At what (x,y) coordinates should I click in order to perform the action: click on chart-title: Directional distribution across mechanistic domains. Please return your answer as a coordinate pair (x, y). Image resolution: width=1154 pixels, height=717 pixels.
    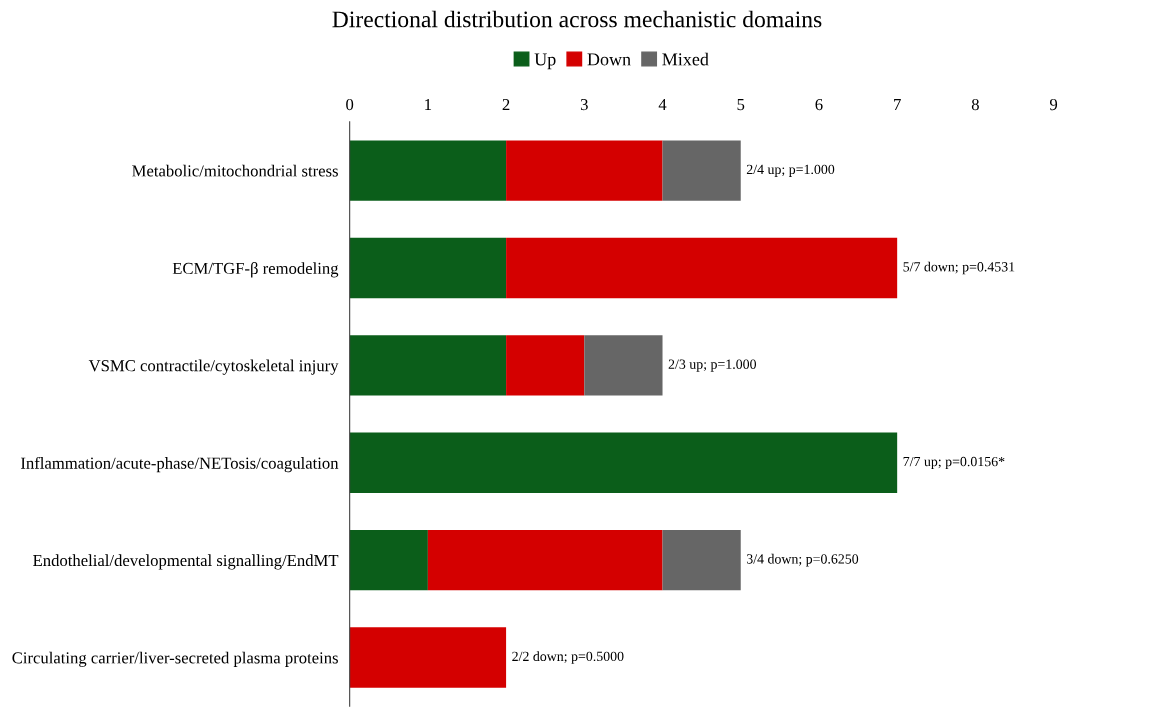
    Looking at the image, I should click on (577, 19).